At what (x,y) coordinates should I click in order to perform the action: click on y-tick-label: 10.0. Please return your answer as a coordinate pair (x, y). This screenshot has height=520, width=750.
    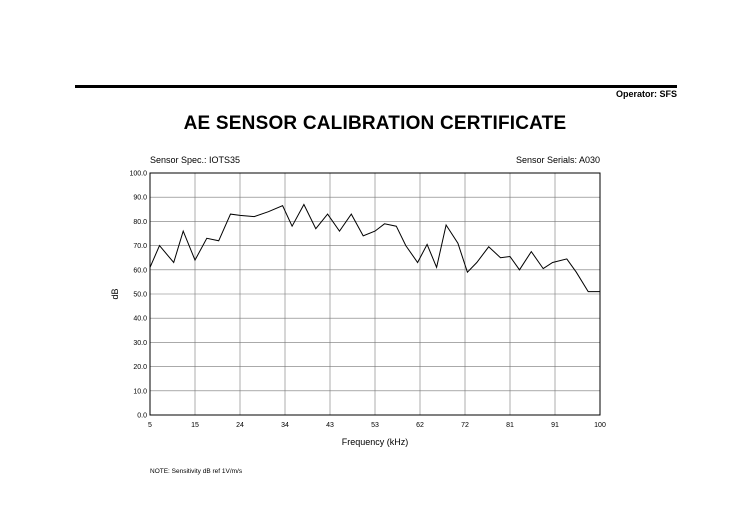
    Looking at the image, I should click on (140, 391).